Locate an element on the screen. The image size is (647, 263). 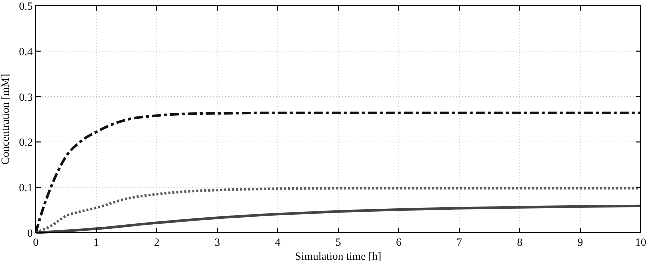
line-series is located at coordinates (338, 219).